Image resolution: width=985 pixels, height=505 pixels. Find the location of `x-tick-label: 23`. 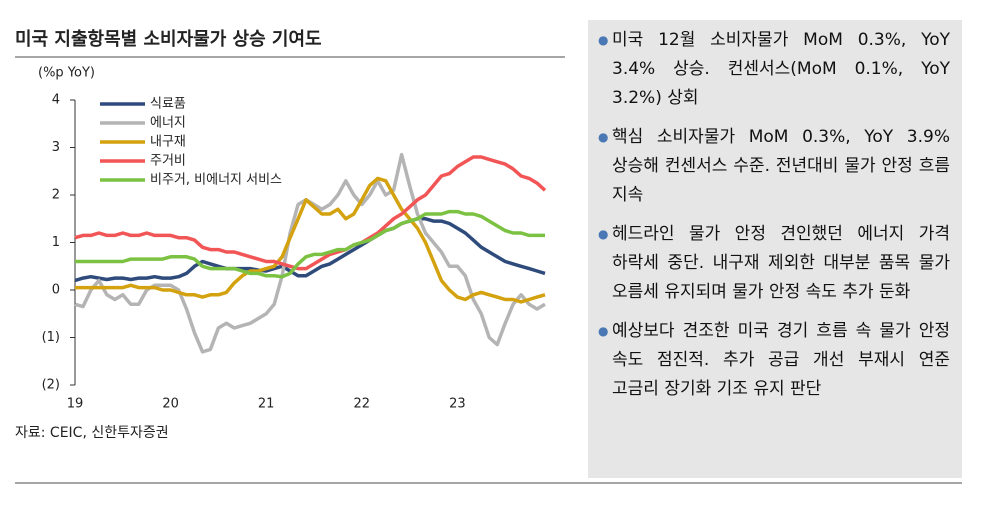

x-tick-label: 23 is located at coordinates (457, 404).